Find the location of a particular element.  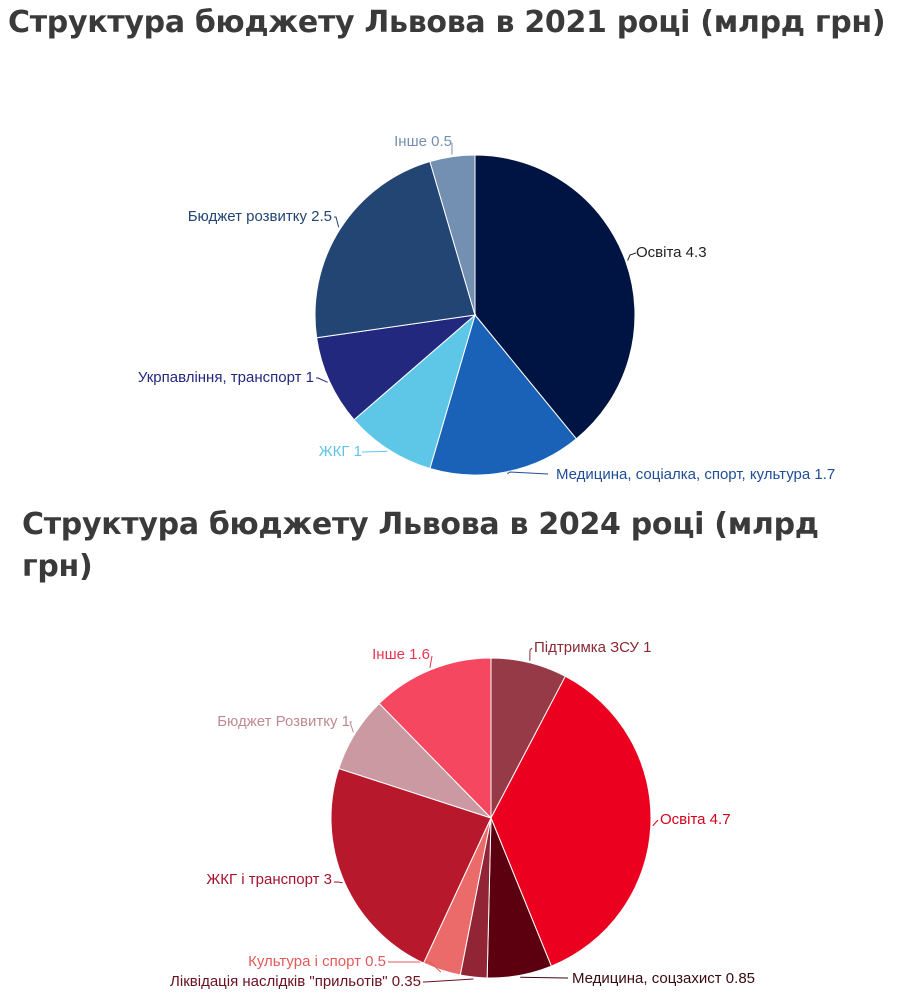

slice-label: Освіта 4.7 is located at coordinates (695, 819).